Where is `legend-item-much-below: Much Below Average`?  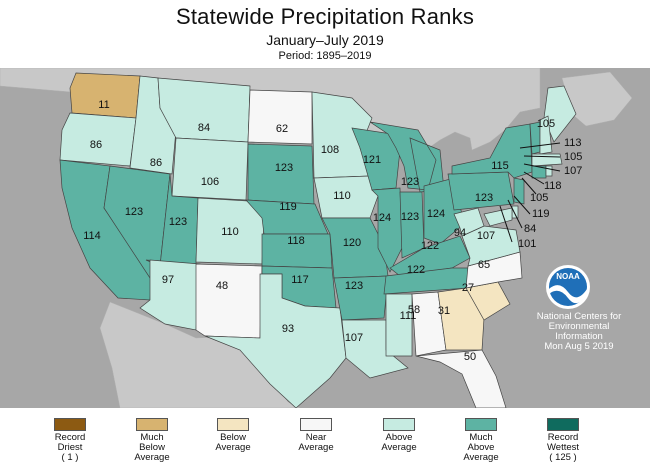
legend-item-much-below: Much Below Average is located at coordinates (152, 440).